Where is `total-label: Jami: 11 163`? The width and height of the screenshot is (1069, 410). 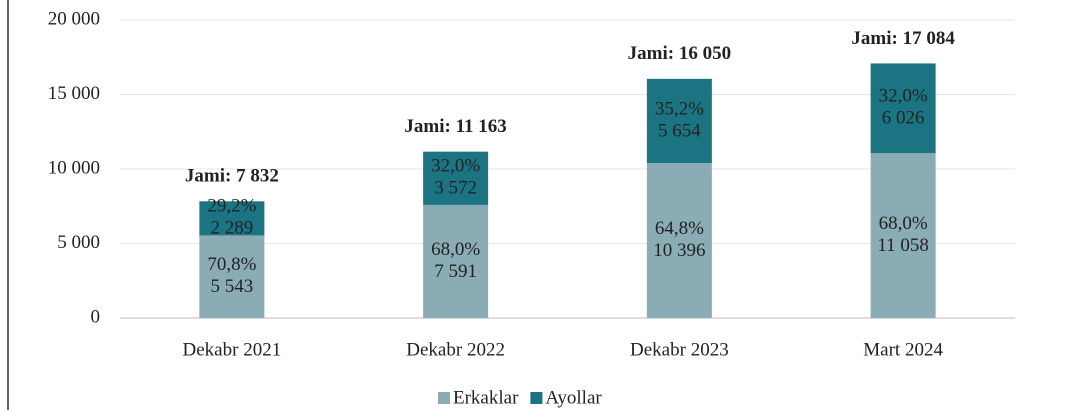
total-label: Jami: 11 163 is located at coordinates (455, 126).